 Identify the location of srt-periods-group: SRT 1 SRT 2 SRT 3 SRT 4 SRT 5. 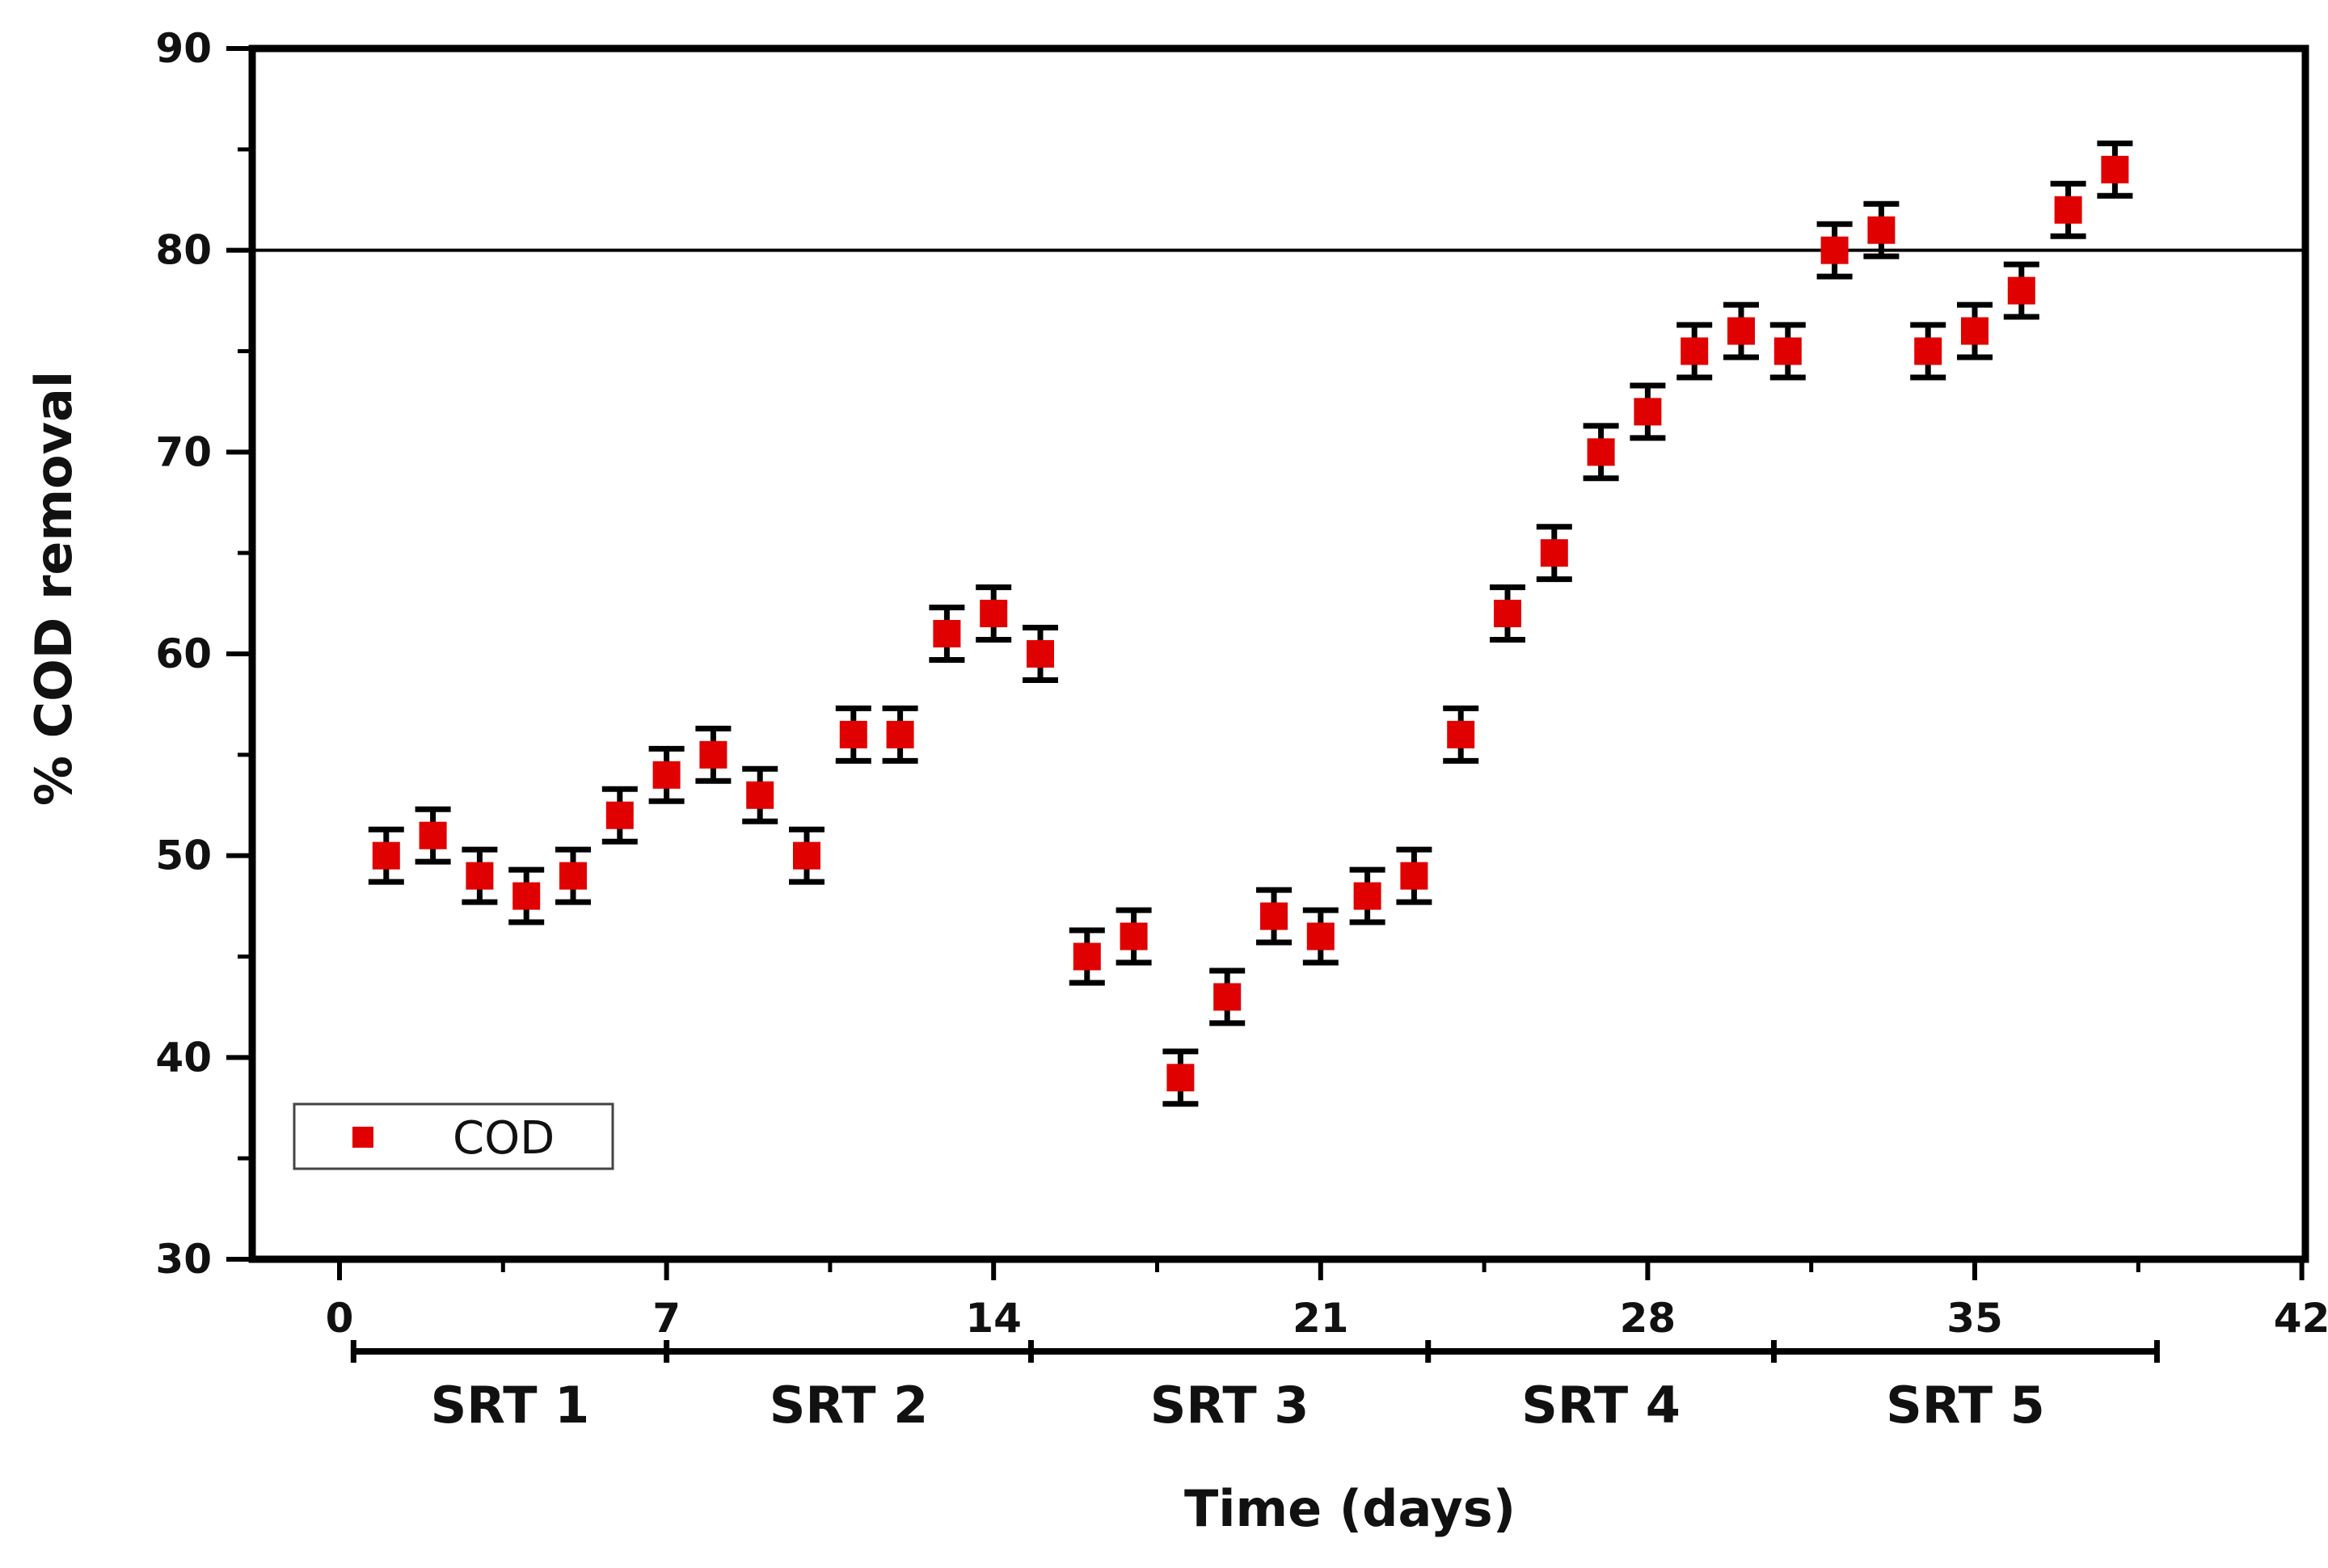
(1255, 1388).